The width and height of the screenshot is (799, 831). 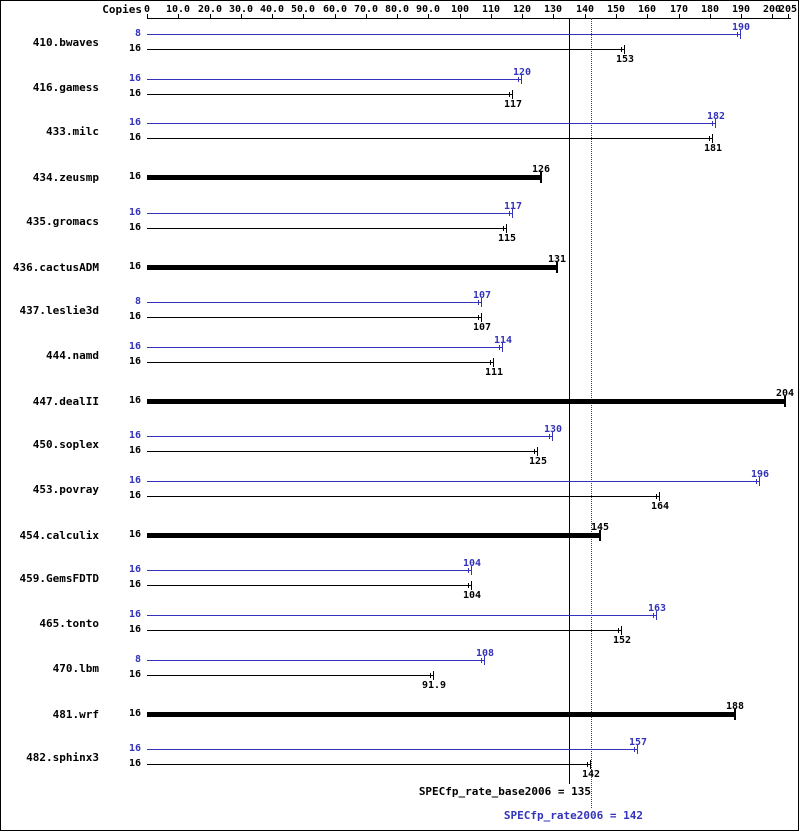 What do you see at coordinates (541, 169) in the screenshot?
I see `bar-value-label: 126` at bounding box center [541, 169].